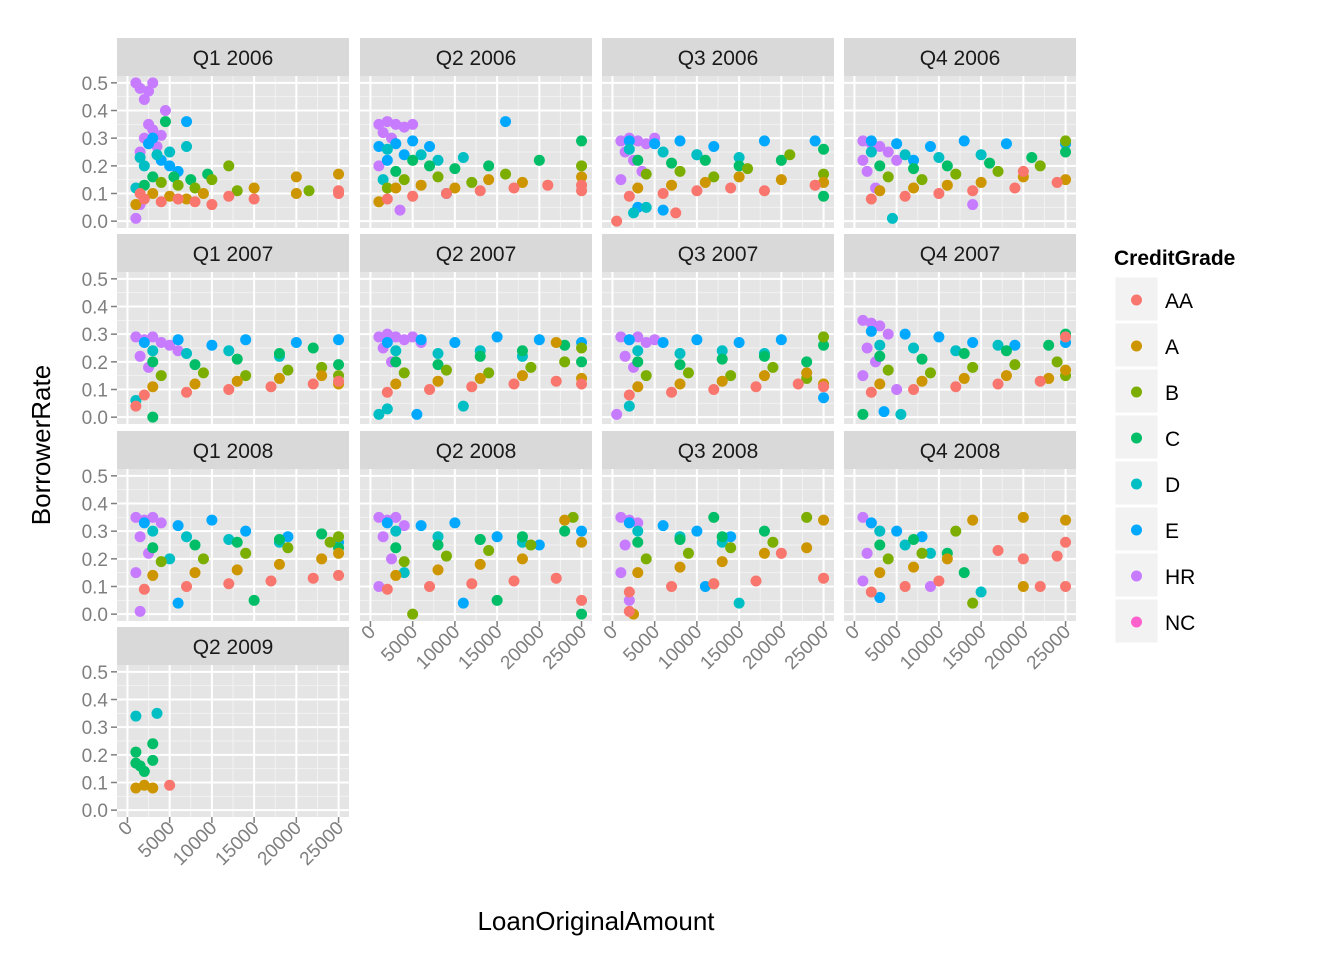 The image size is (1344, 960). I want to click on facet-strip-label: Q2 2008, so click(476, 451).